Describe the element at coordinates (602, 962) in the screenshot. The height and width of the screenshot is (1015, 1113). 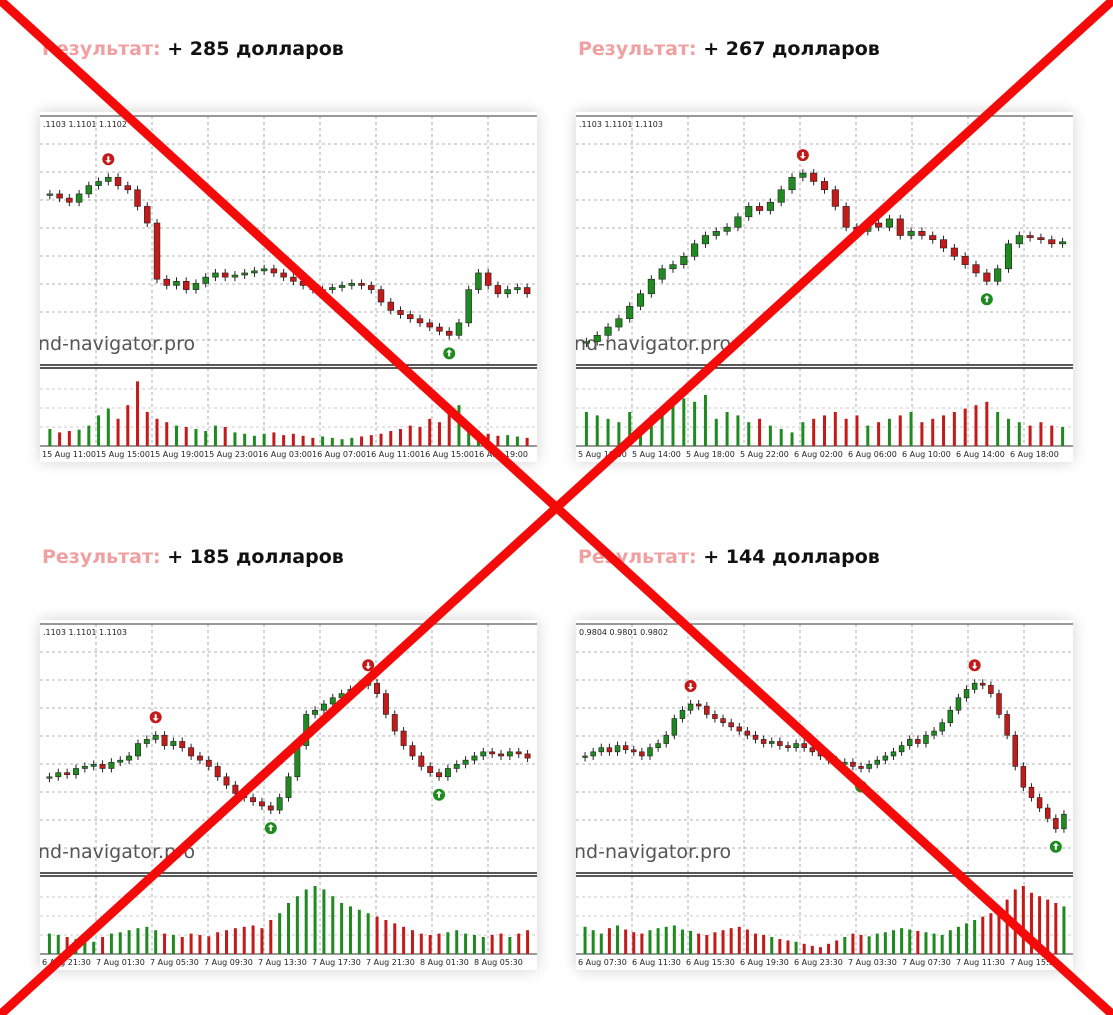
I see `x-tick-label: 6 Aug 07:30` at that location.